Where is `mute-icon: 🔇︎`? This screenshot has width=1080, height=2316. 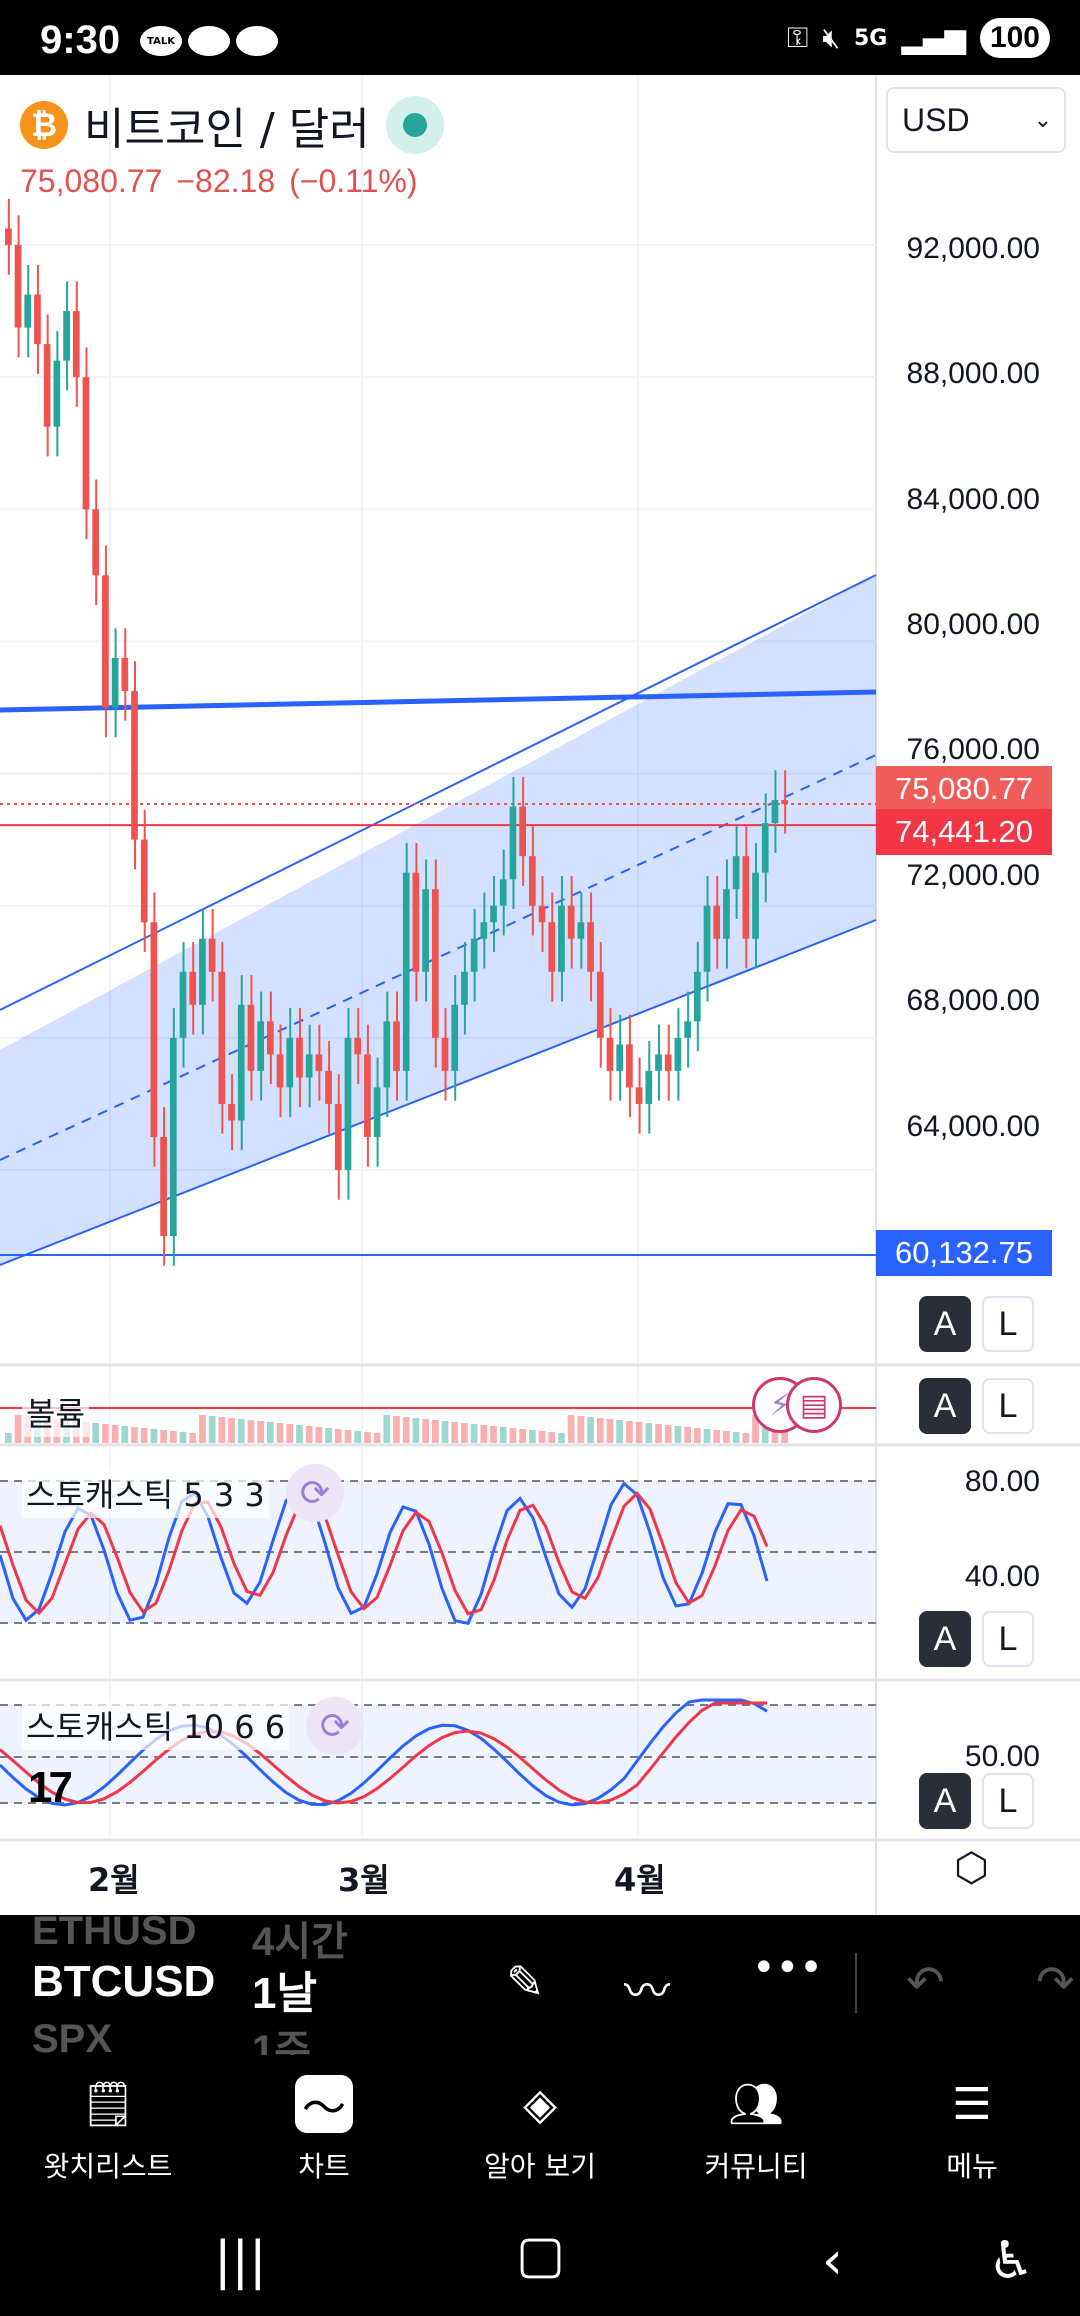 mute-icon: 🔇︎ is located at coordinates (831, 37).